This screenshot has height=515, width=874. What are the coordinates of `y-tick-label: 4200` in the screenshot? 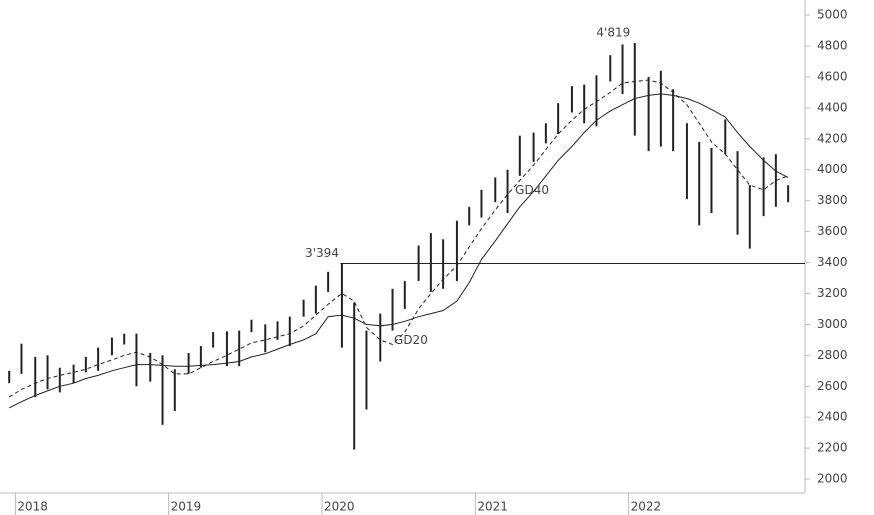 It's located at (832, 138).